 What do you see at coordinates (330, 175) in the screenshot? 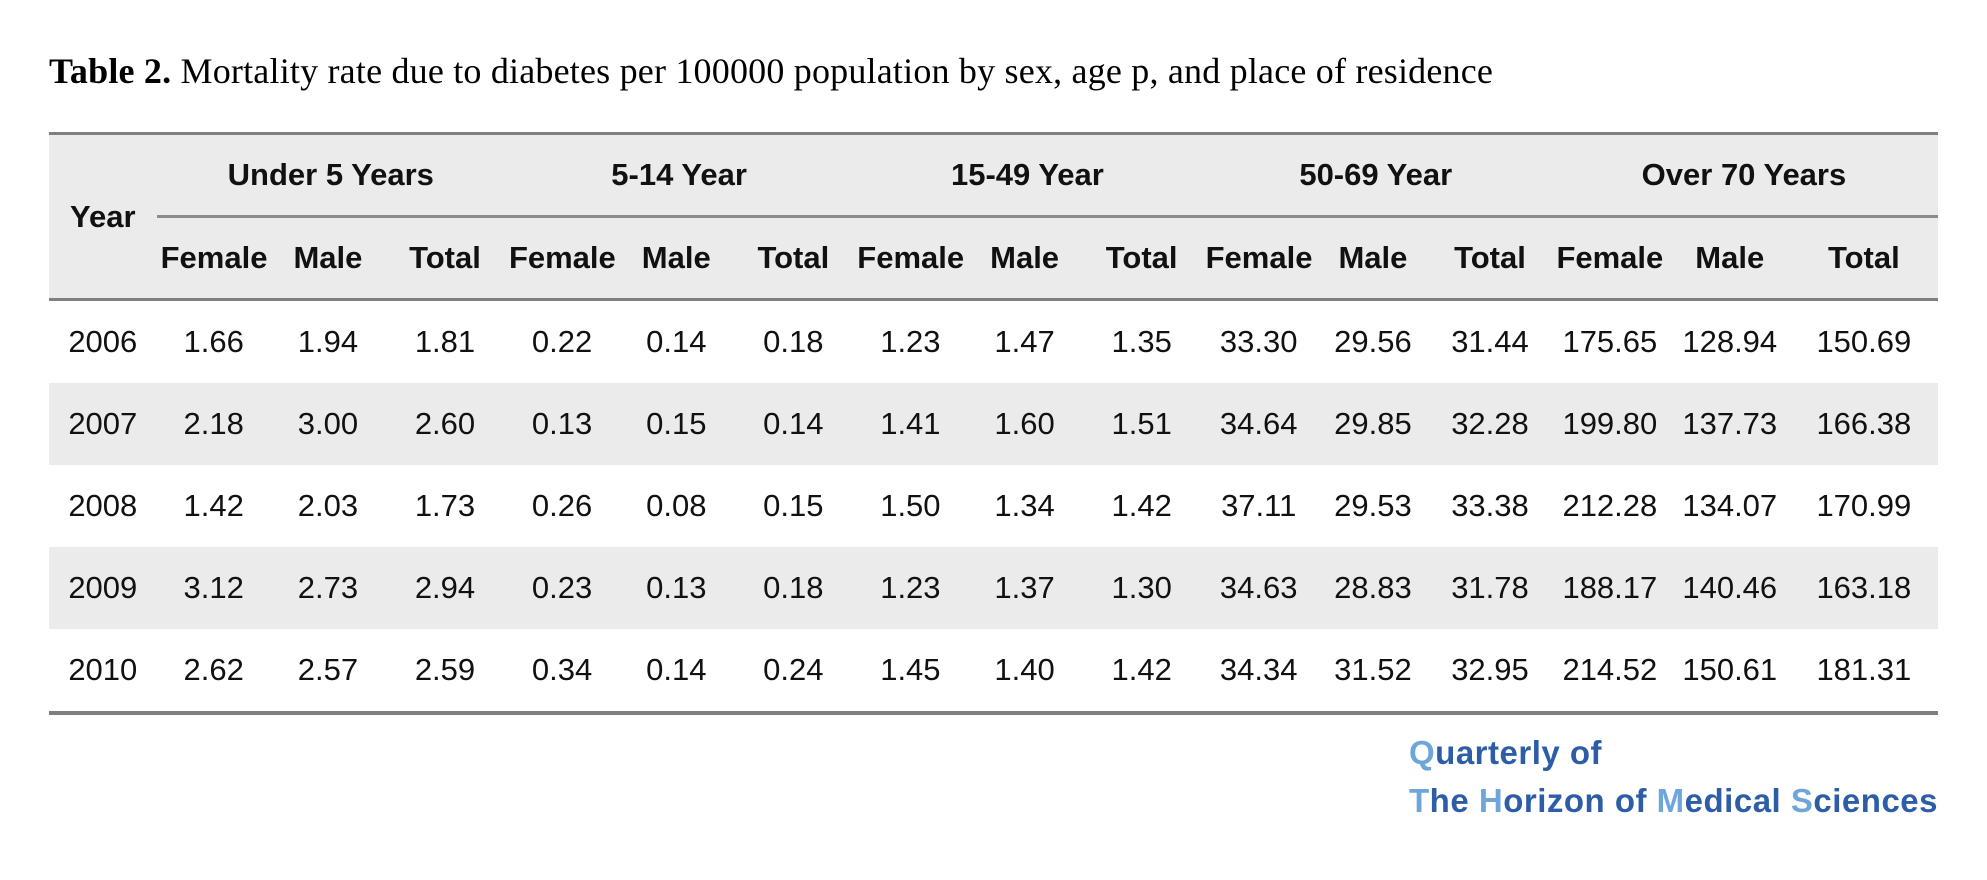
I see `age-group-header-under-5: Under 5 Years` at bounding box center [330, 175].